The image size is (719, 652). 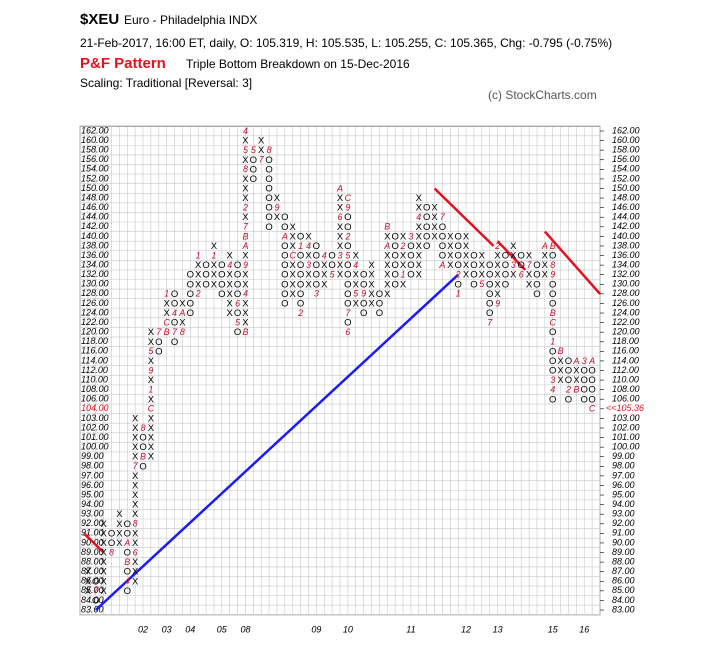 I want to click on x-tick-label: 16, so click(x=584, y=629).